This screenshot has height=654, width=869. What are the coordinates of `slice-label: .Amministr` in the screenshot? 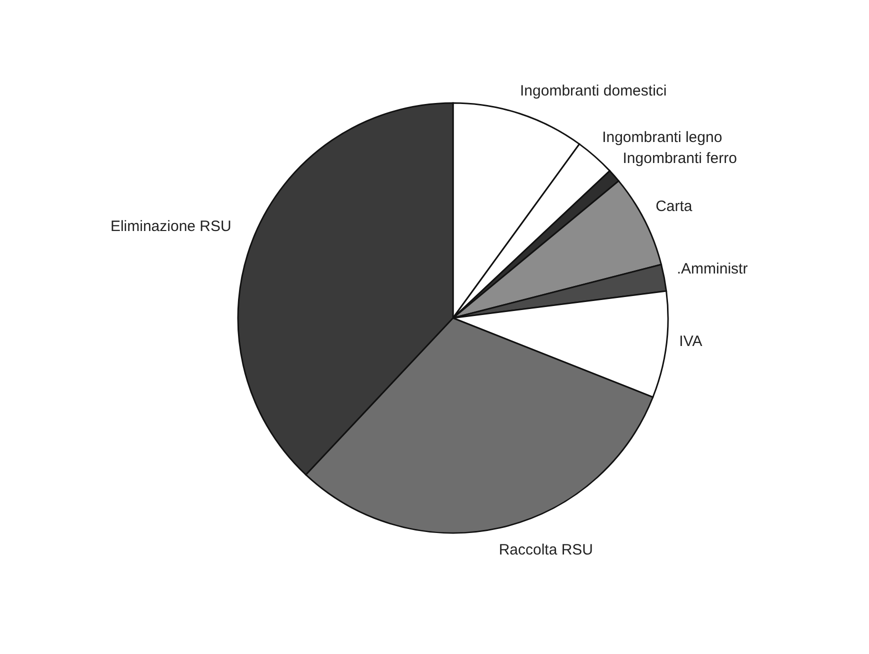 It's located at (712, 269).